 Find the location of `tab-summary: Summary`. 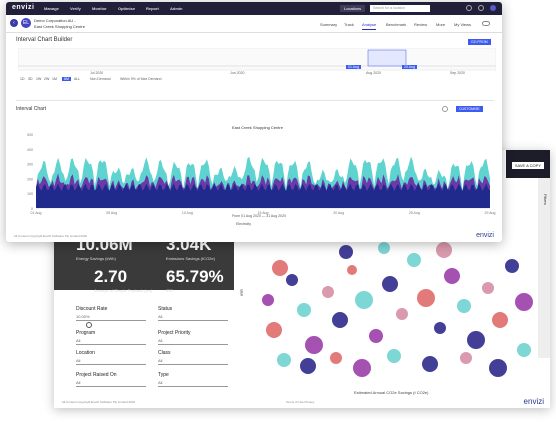

tab-summary: Summary is located at coordinates (329, 24).